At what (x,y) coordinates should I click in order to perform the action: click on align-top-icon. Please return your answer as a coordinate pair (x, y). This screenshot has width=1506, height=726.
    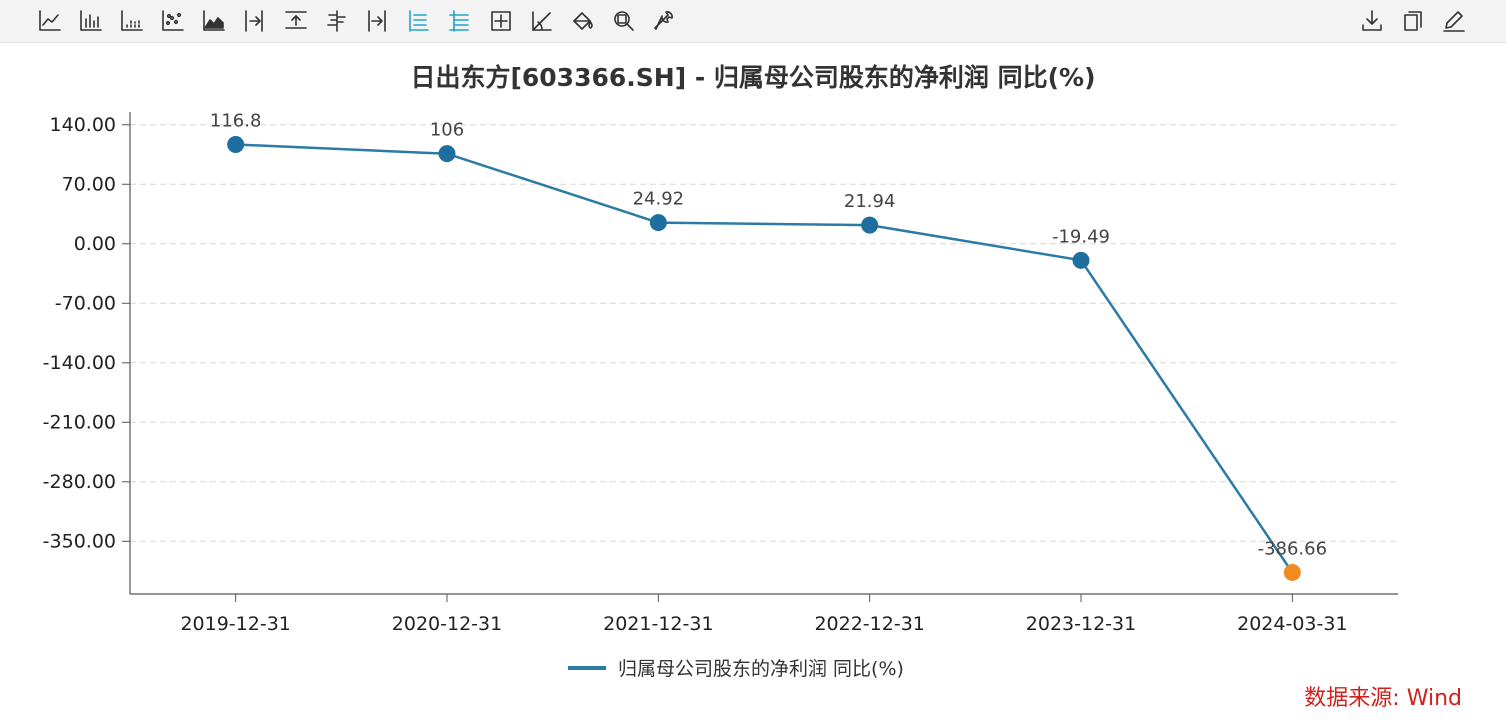
    Looking at the image, I should click on (296, 21).